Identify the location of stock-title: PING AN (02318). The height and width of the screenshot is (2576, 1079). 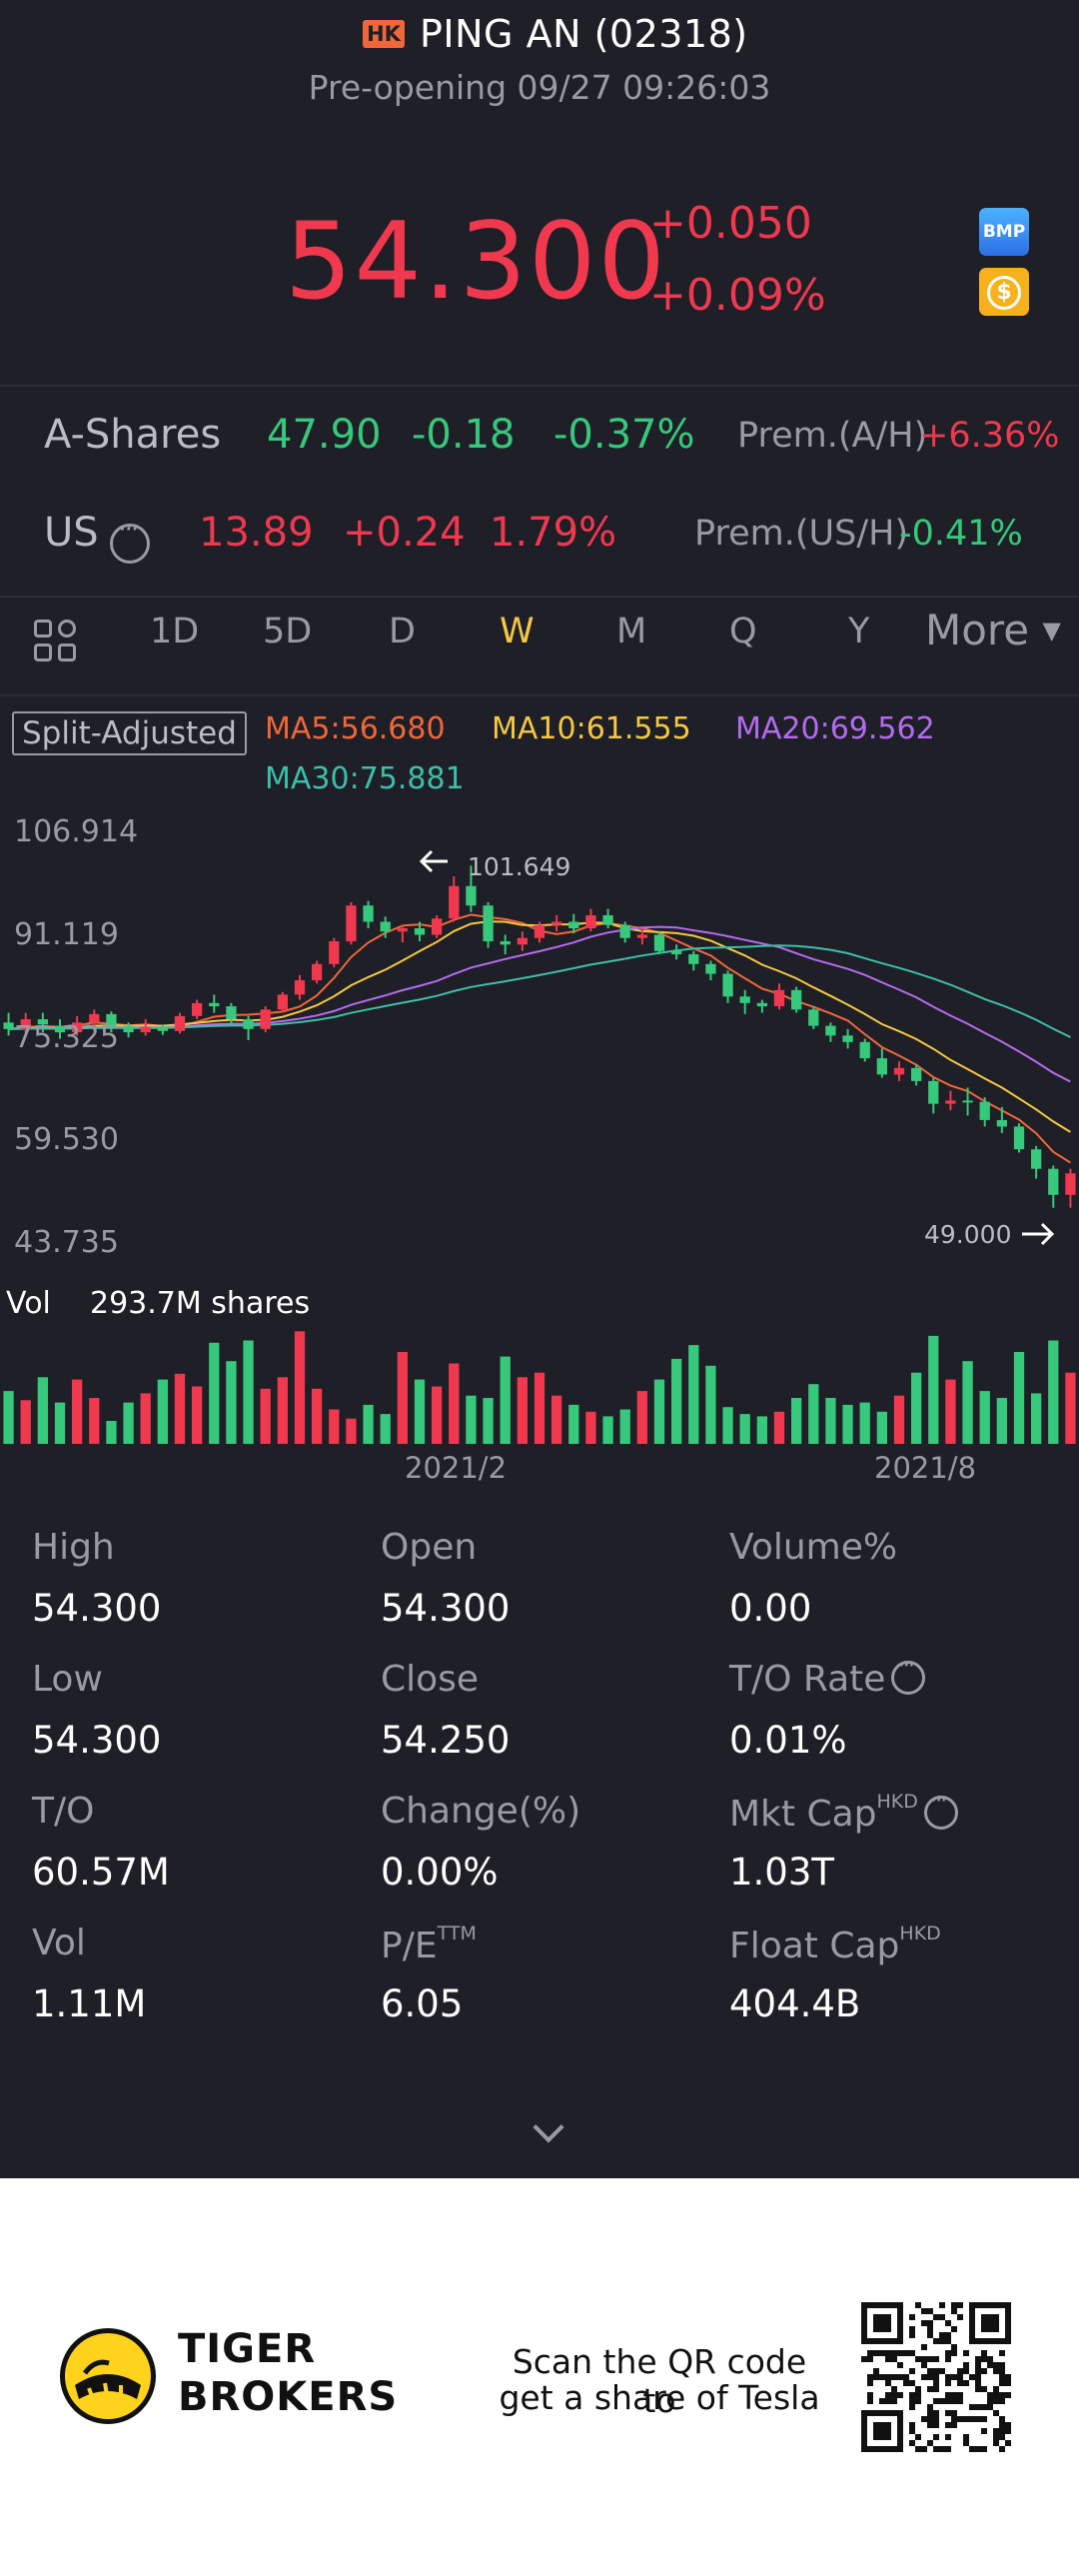
(584, 34).